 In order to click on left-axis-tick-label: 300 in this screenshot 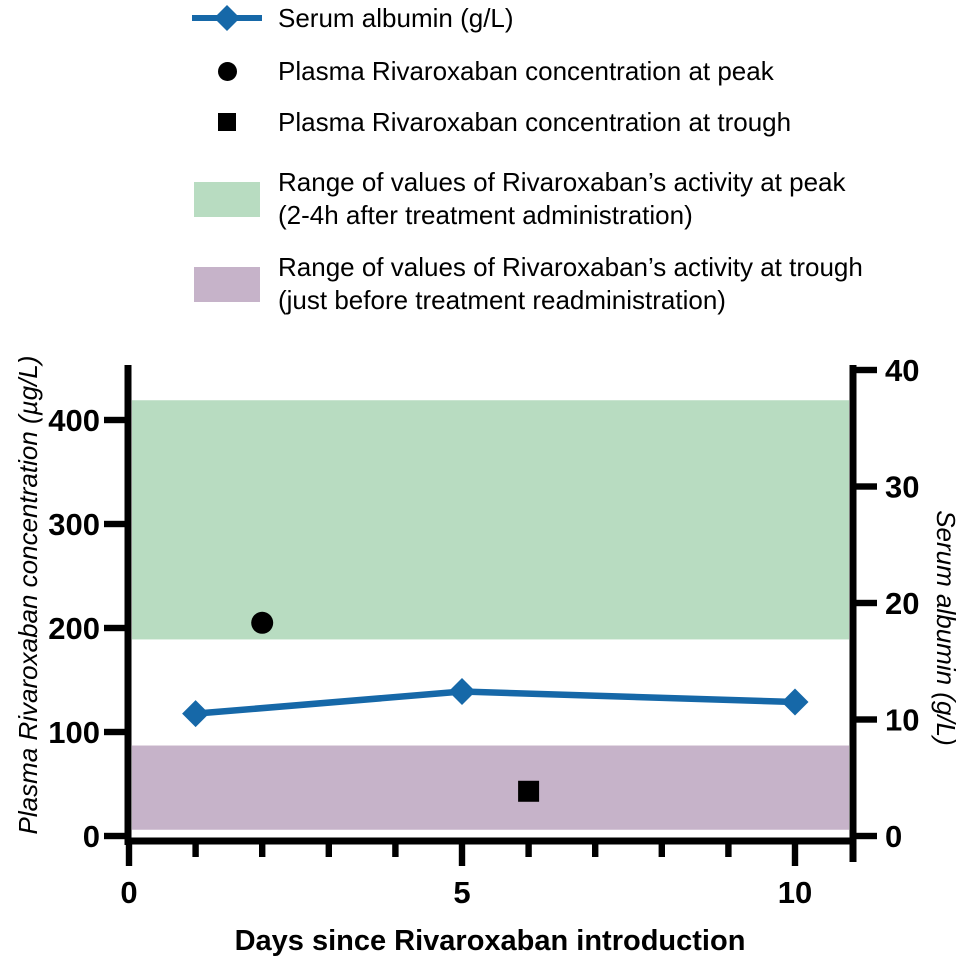, I will do `click(74, 524)`.